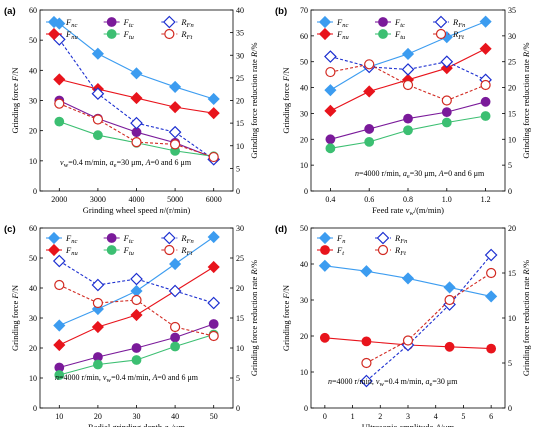 This screenshot has width=550, height=427. What do you see at coordinates (111, 34) in the screenshot?
I see `legend-marker-Ftu` at bounding box center [111, 34].